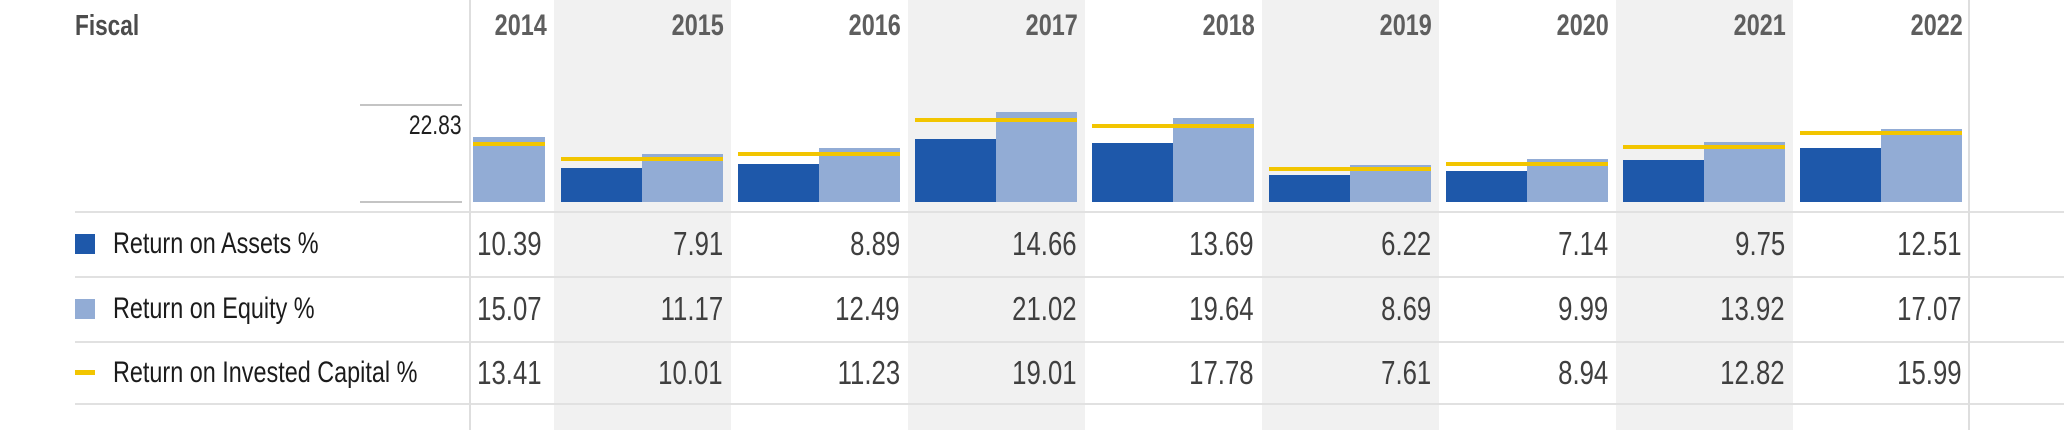  I want to click on value-cell-2017: 21.02, so click(996, 309).